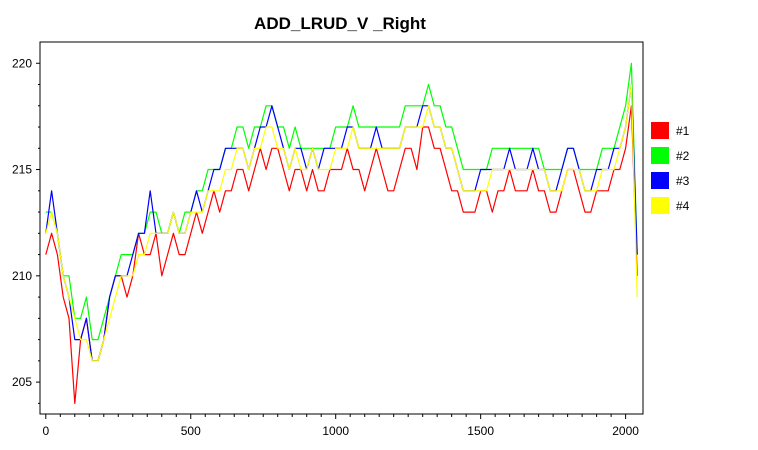  Describe the element at coordinates (22, 63) in the screenshot. I see `y-tick-label: 220` at that location.